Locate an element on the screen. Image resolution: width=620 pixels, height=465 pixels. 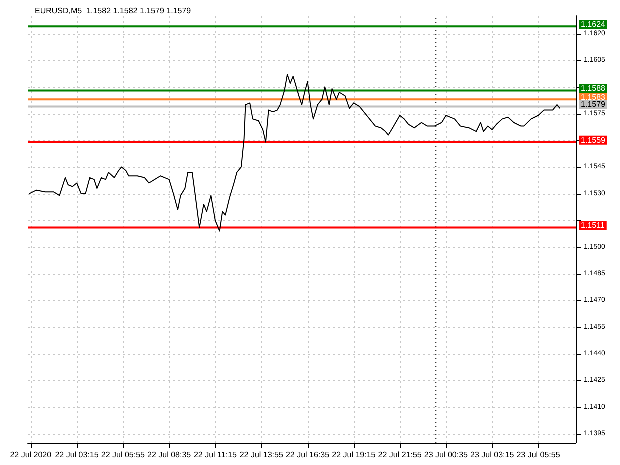
x-tick-label: 22 Jul 13:55 is located at coordinates (262, 455).